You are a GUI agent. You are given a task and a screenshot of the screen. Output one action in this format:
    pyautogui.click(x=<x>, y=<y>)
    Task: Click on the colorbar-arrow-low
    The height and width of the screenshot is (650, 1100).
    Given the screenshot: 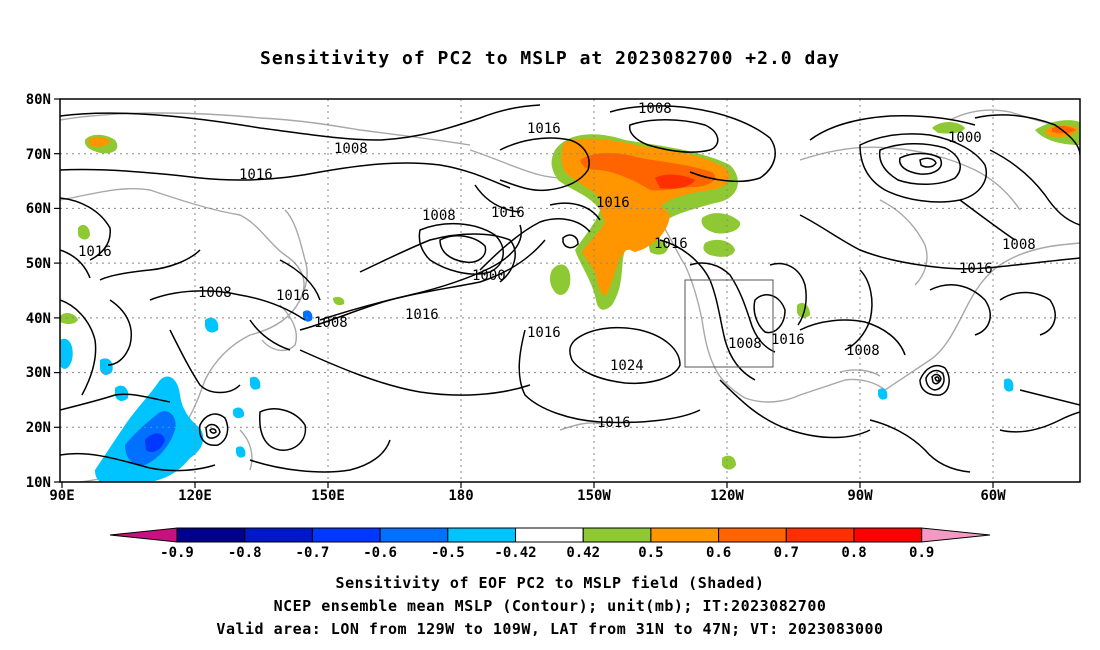 What is the action you would take?
    pyautogui.click(x=143, y=535)
    